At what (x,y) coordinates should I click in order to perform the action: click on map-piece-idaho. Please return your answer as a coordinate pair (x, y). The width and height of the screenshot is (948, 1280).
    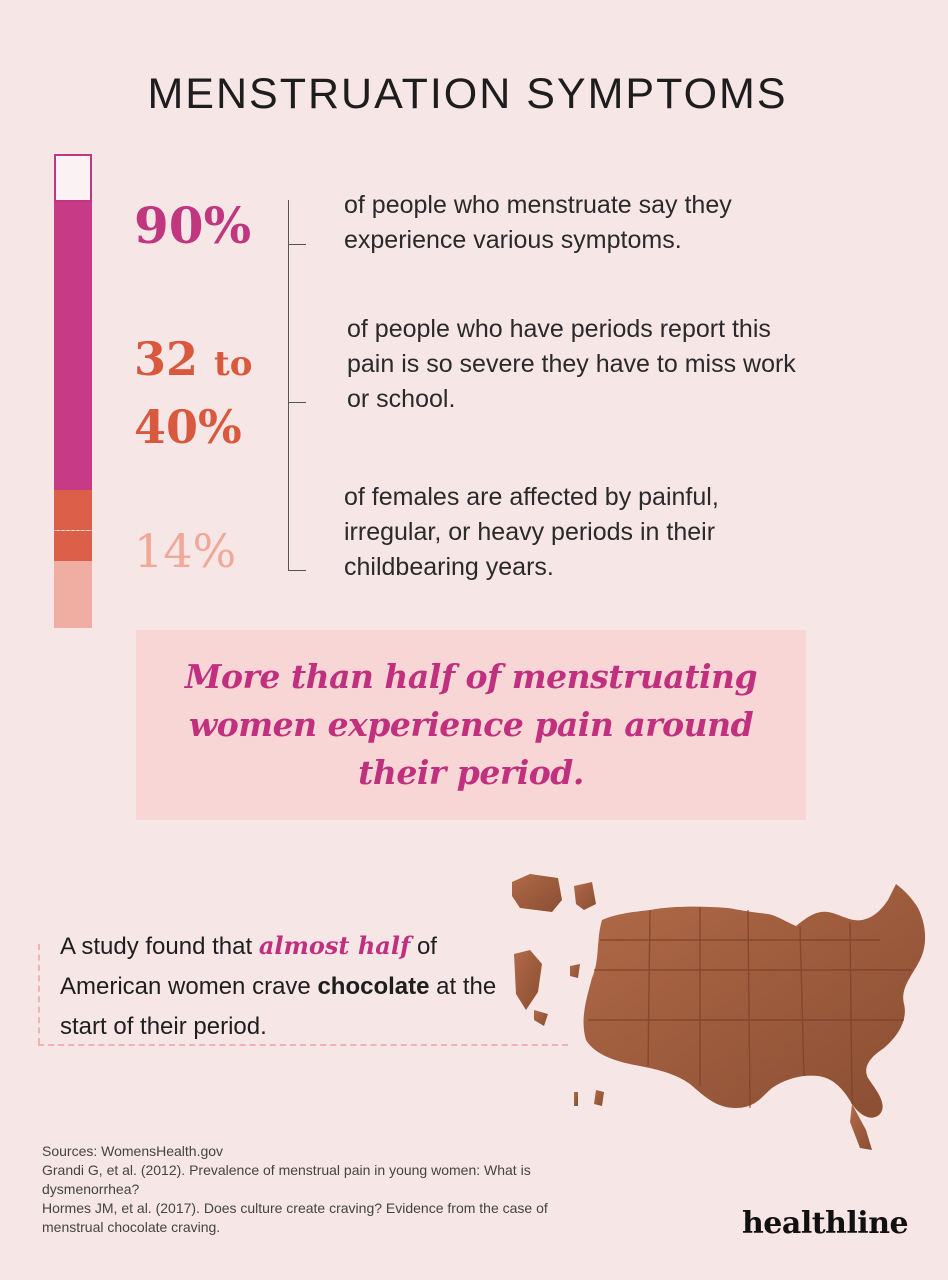
    Looking at the image, I should click on (585, 896).